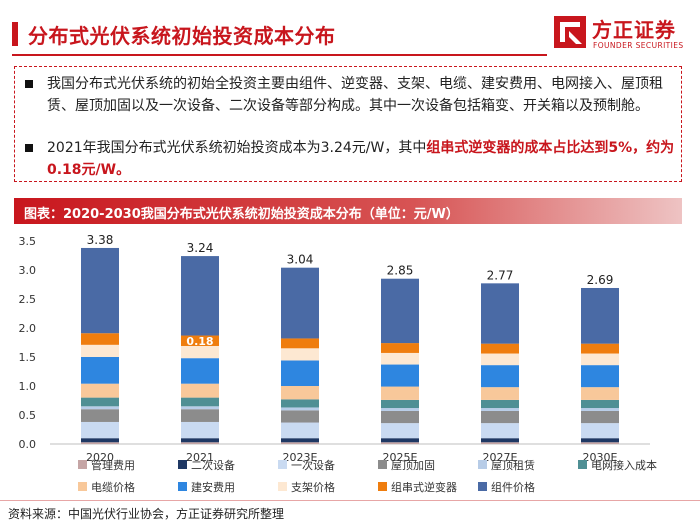 The image size is (700, 525). What do you see at coordinates (28, 386) in the screenshot?
I see `y-tick-label: 1.0` at bounding box center [28, 386].